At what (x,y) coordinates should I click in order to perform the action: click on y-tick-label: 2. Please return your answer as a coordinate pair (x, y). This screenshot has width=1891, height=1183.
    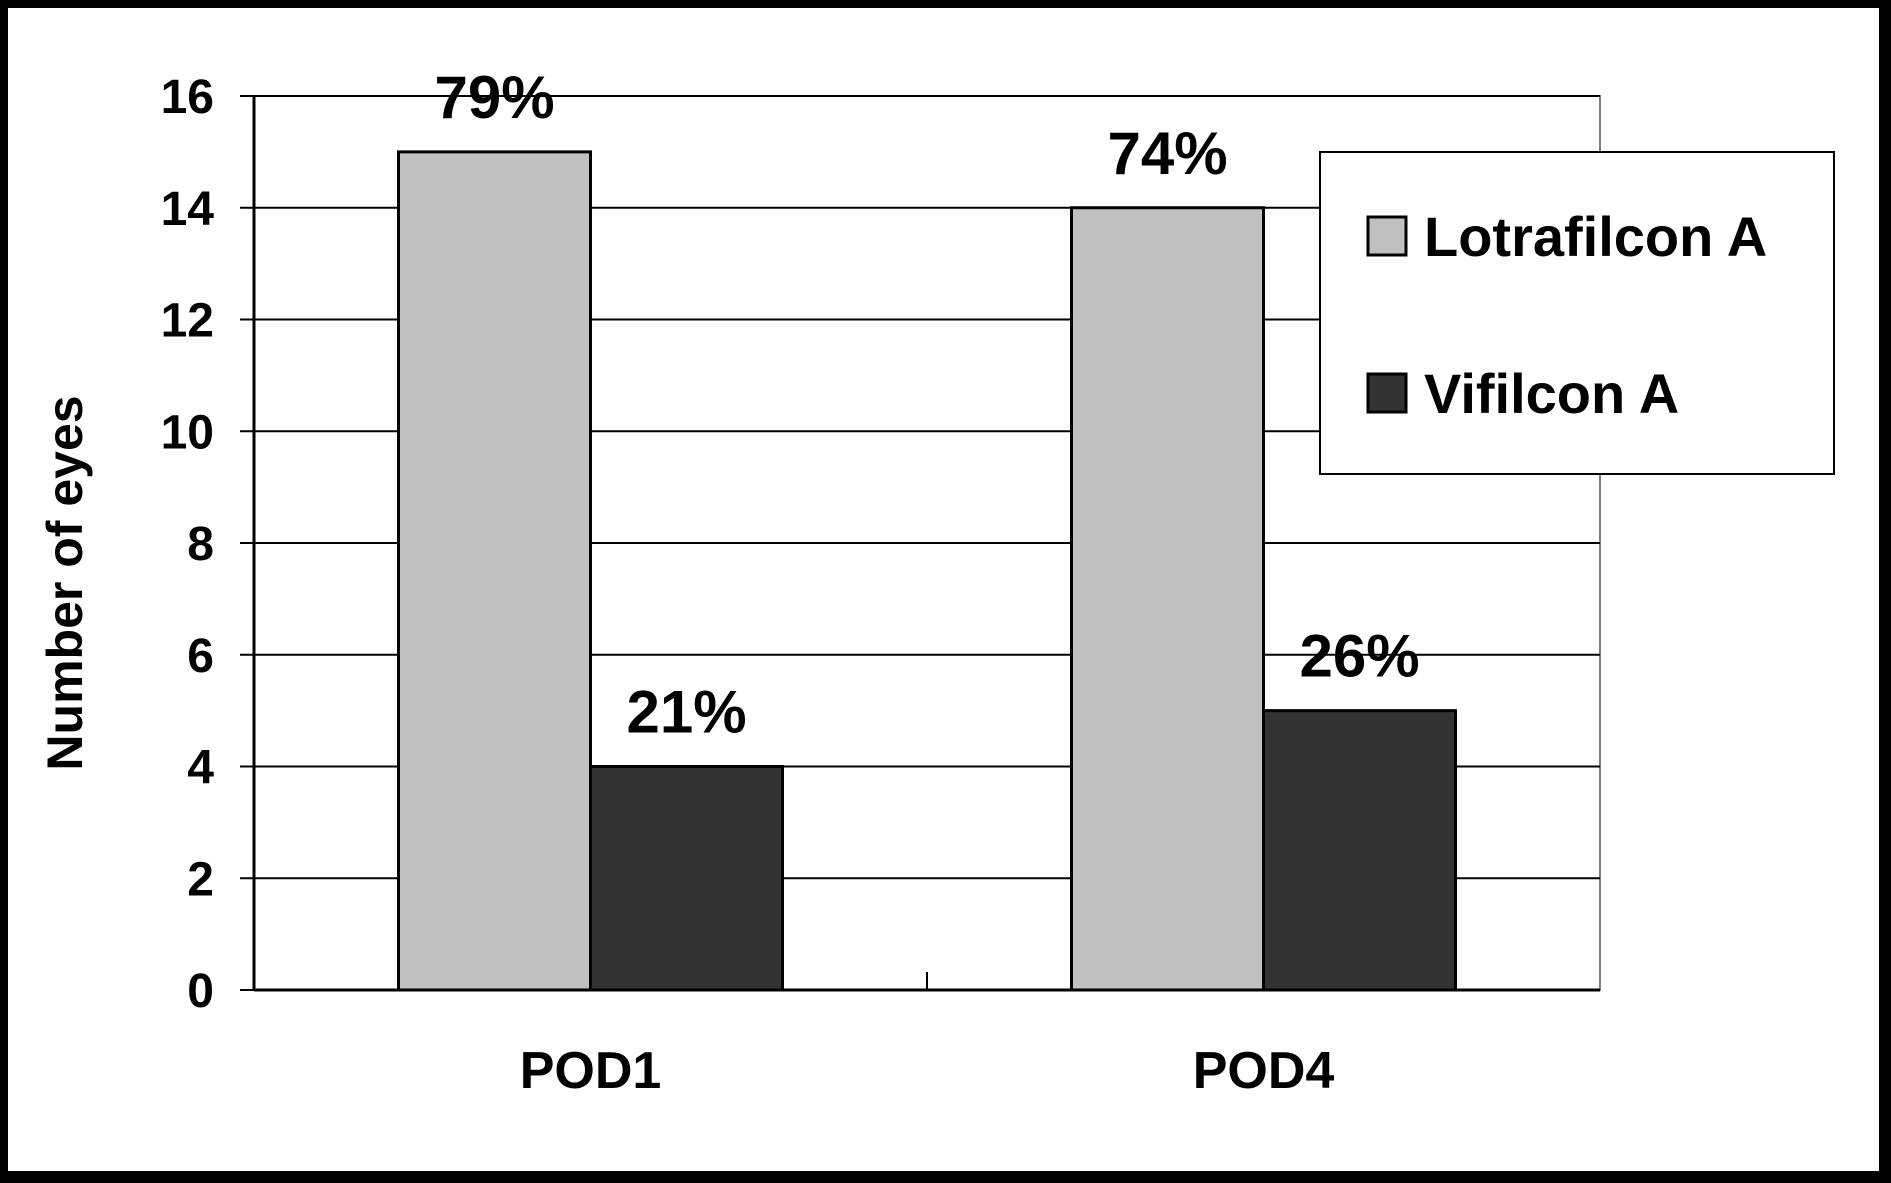
    Looking at the image, I should click on (200, 879).